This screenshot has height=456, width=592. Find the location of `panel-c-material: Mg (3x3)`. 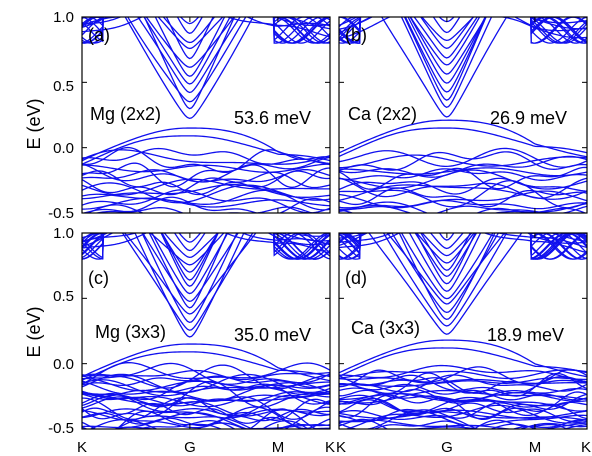

panel-c-material: Mg (3x3) is located at coordinates (130, 332).